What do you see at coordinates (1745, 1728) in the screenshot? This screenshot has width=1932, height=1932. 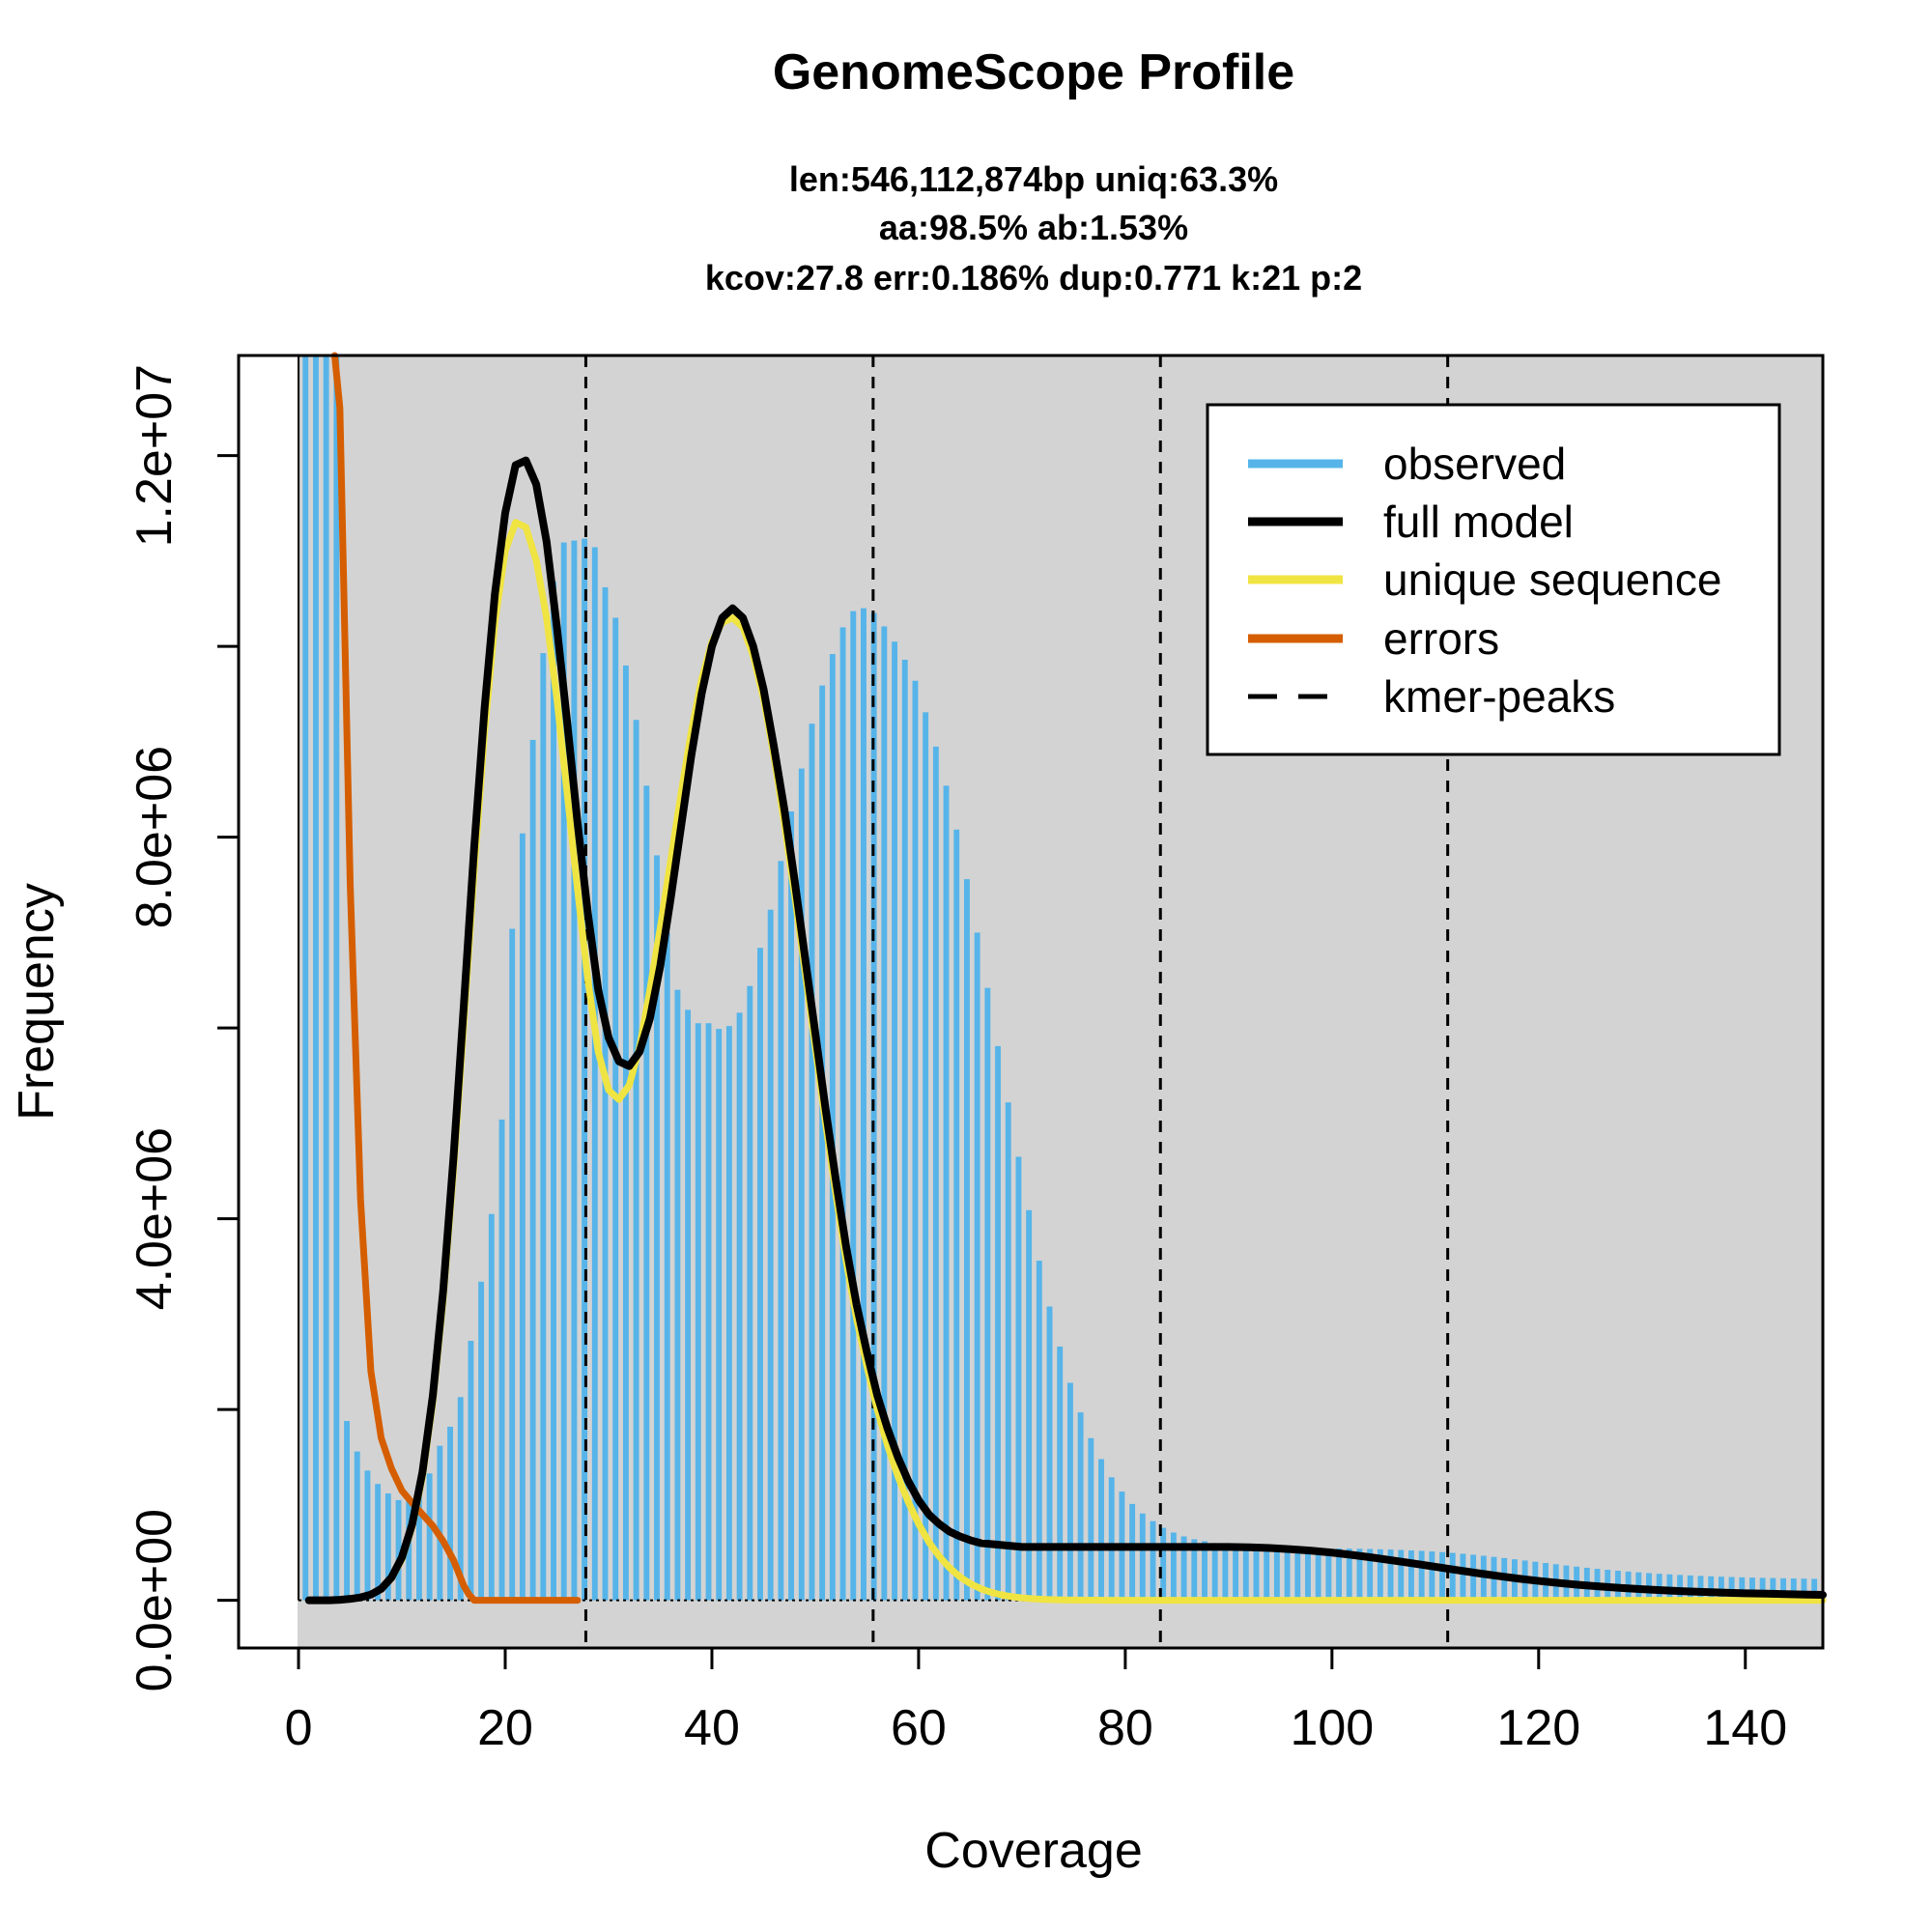 I see `x-tick-label: 140` at bounding box center [1745, 1728].